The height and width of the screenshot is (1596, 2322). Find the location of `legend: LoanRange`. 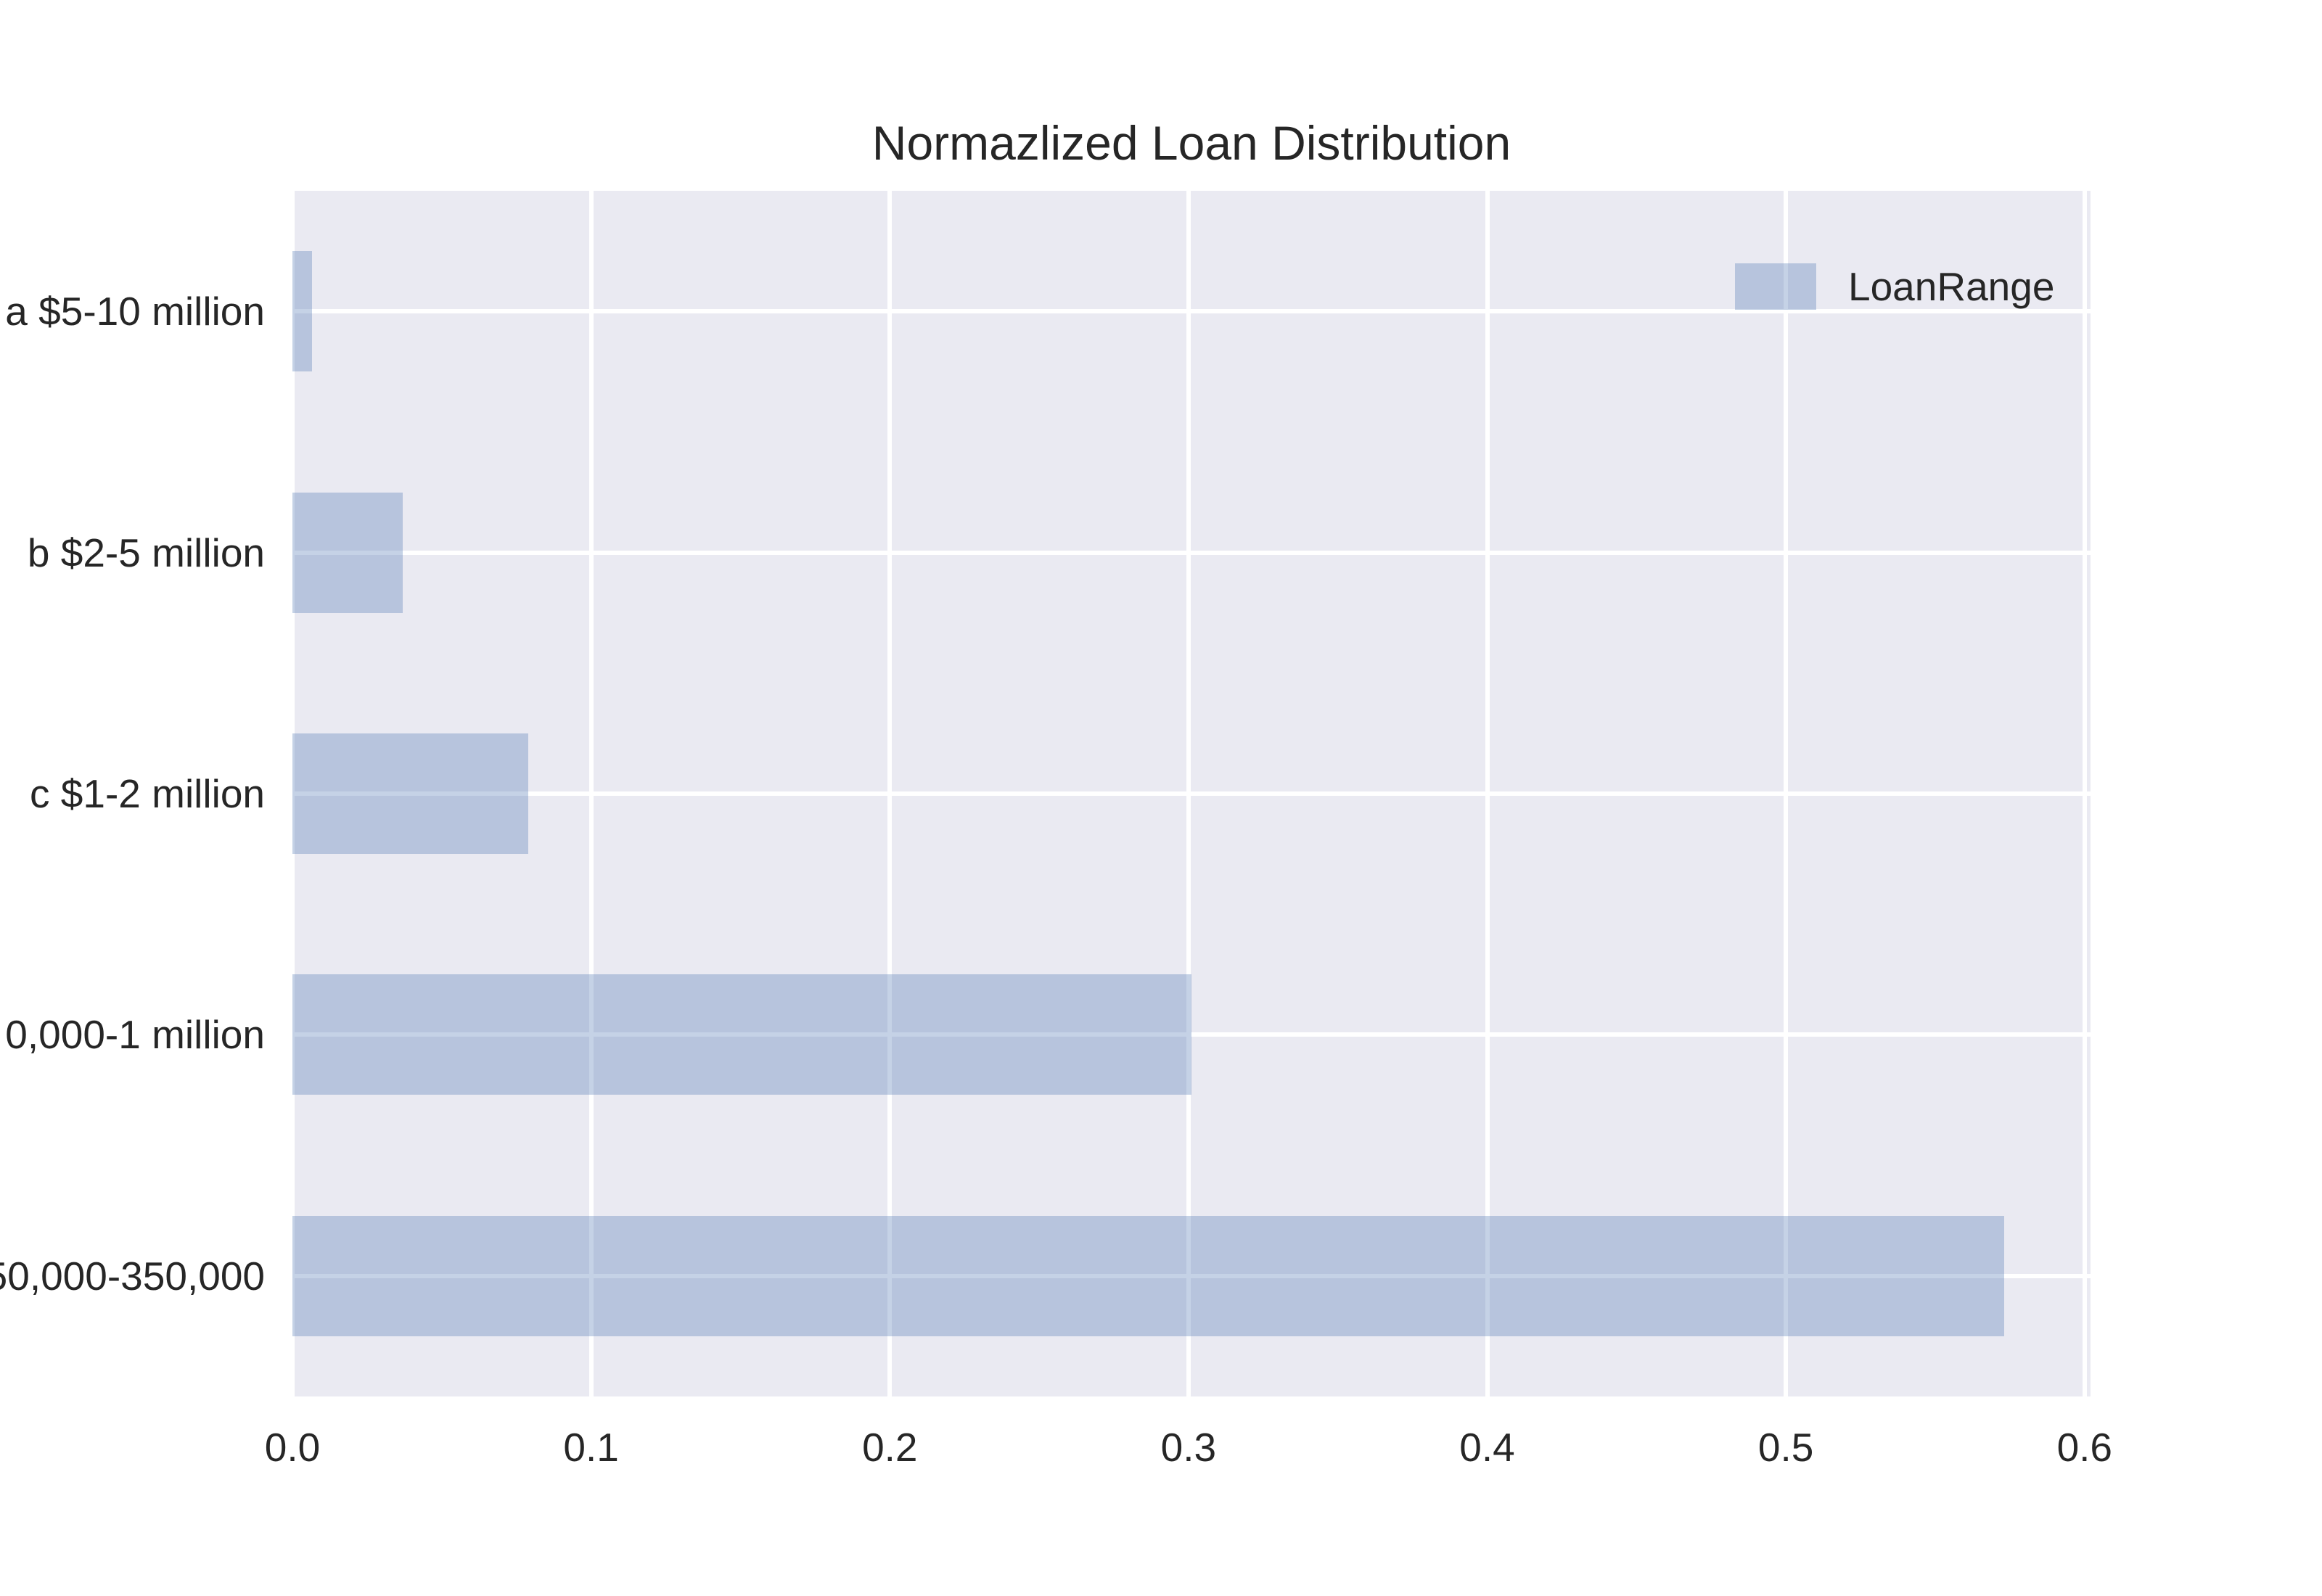

legend: LoanRange is located at coordinates (1894, 286).